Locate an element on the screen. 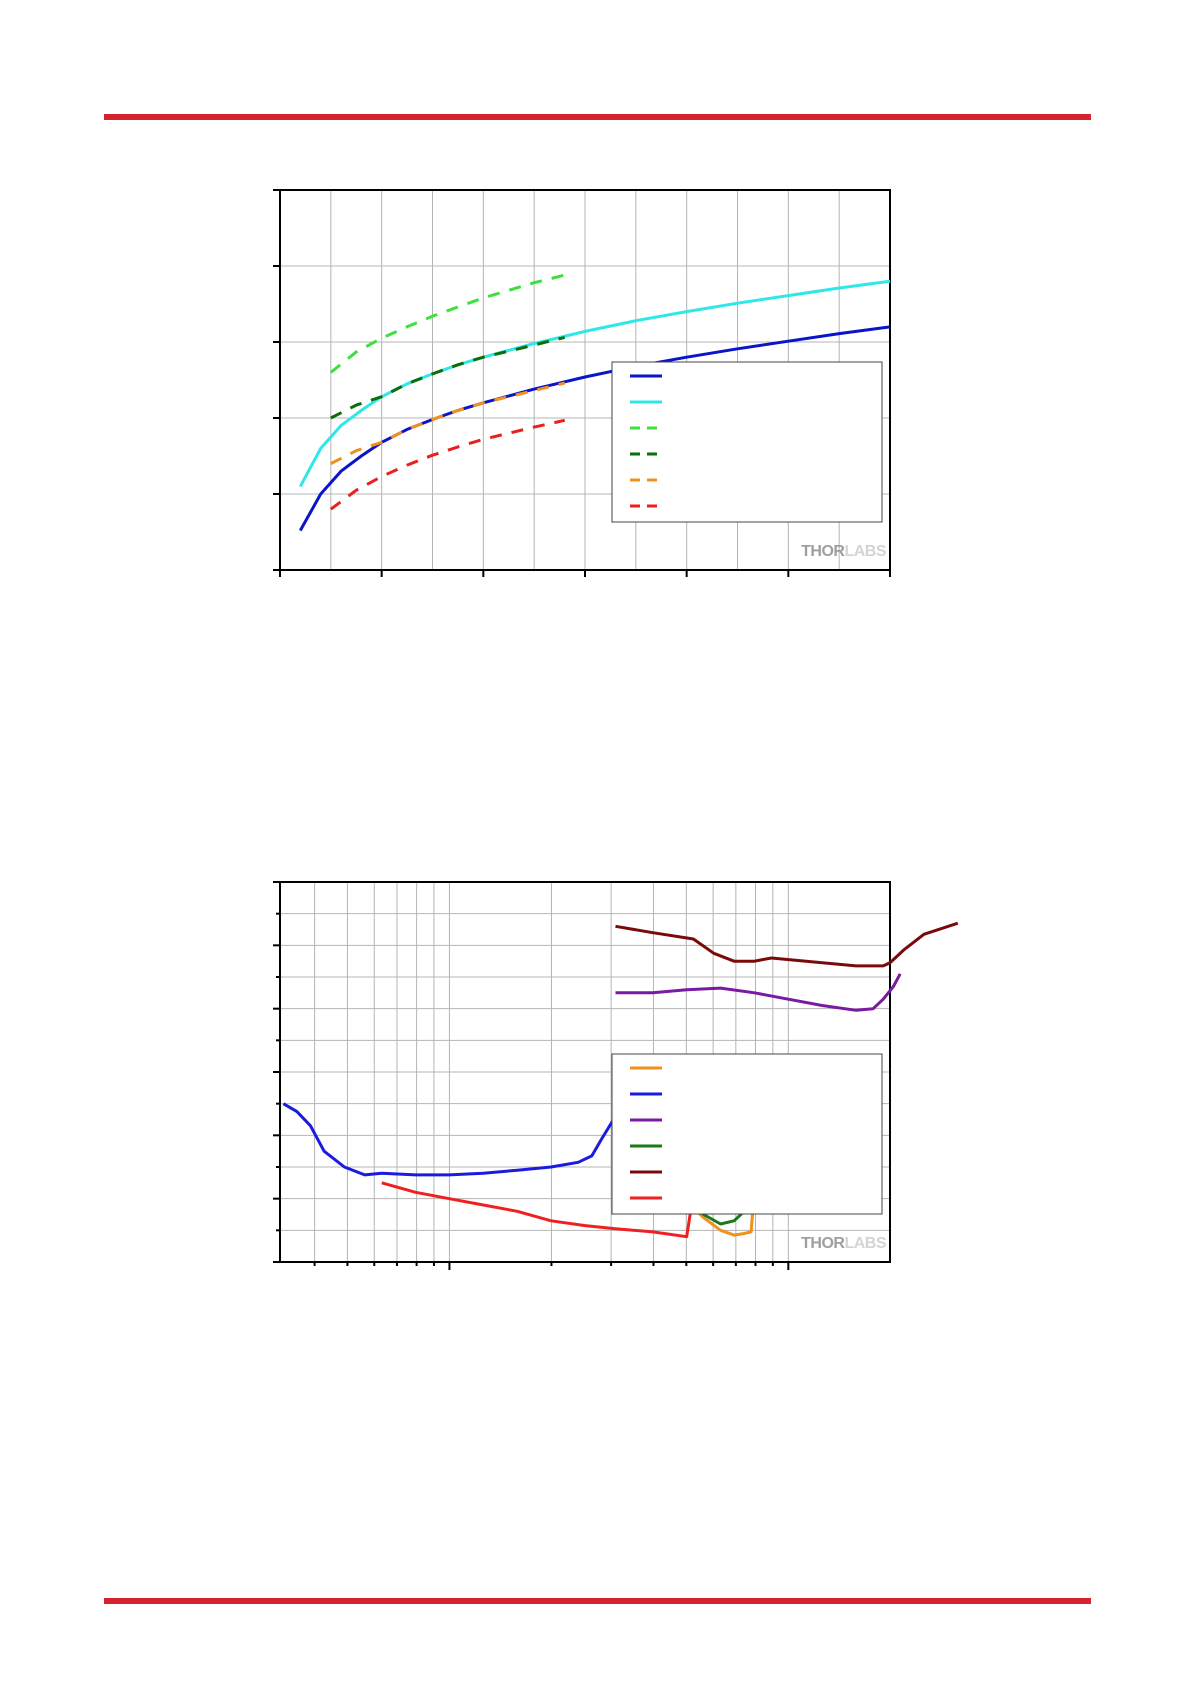 The image size is (1191, 1684). chart-2: THORLABS is located at coordinates (616, 1075).